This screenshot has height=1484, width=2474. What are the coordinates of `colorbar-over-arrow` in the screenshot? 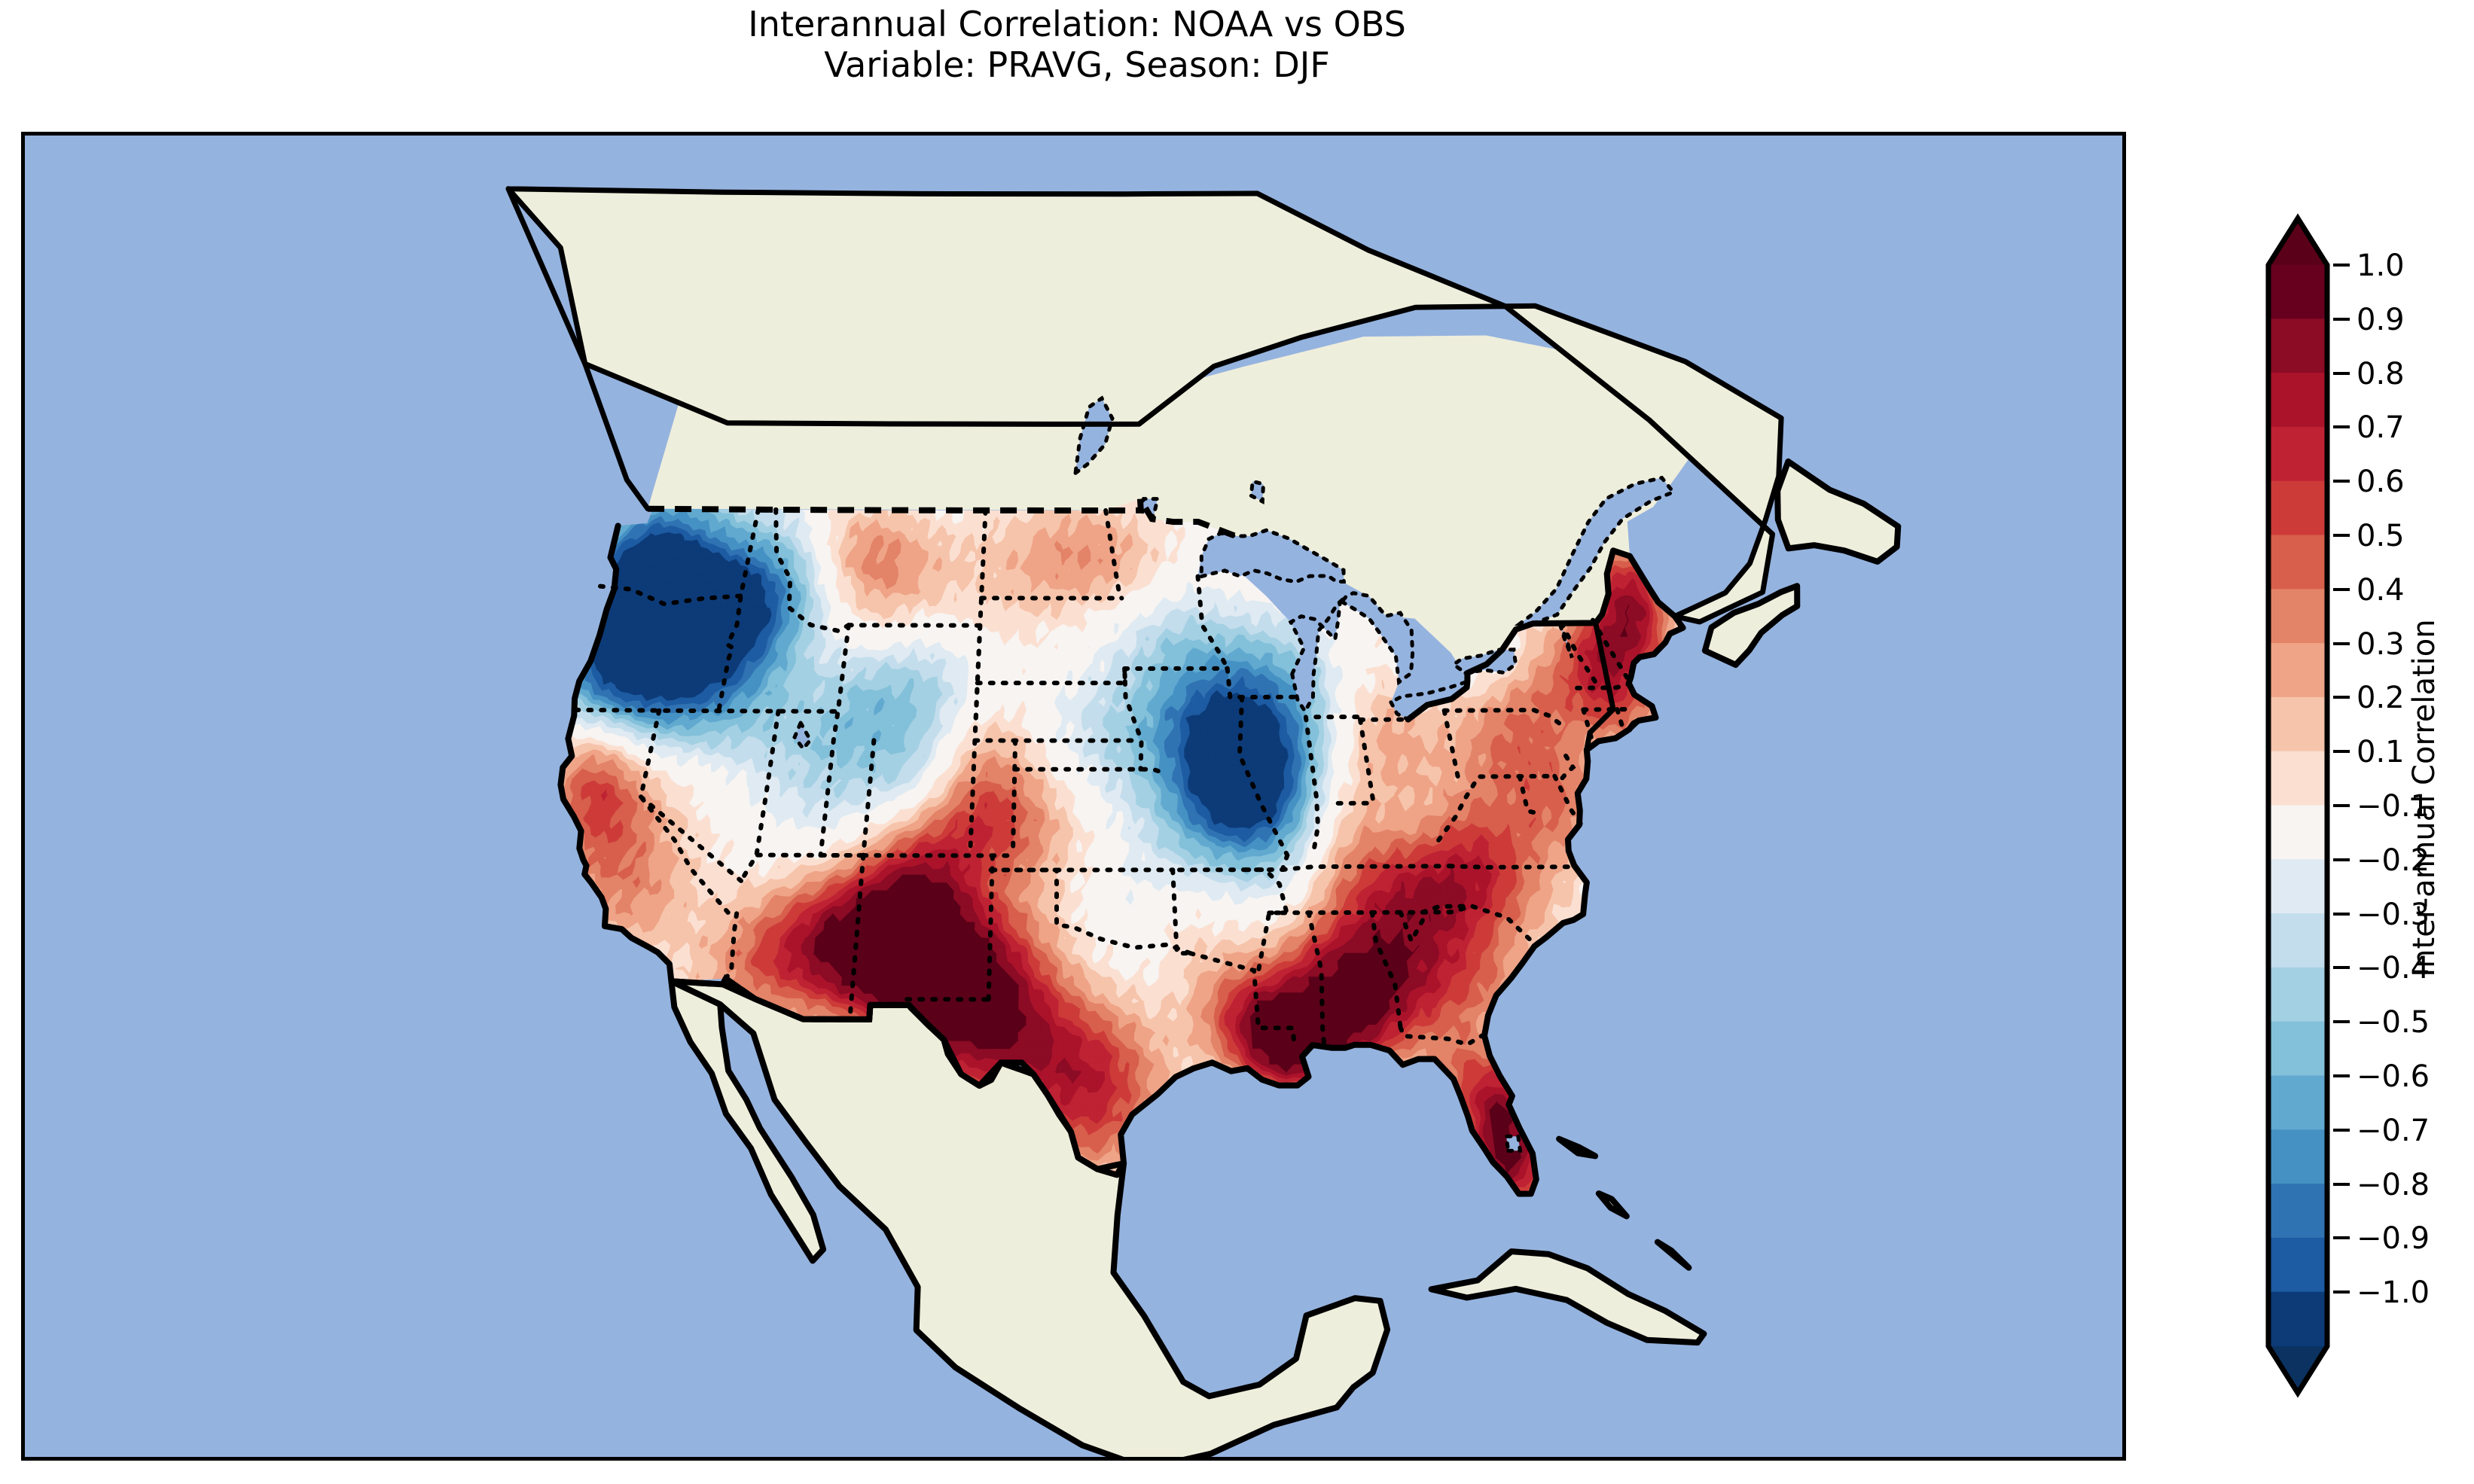 It's located at (2297, 241).